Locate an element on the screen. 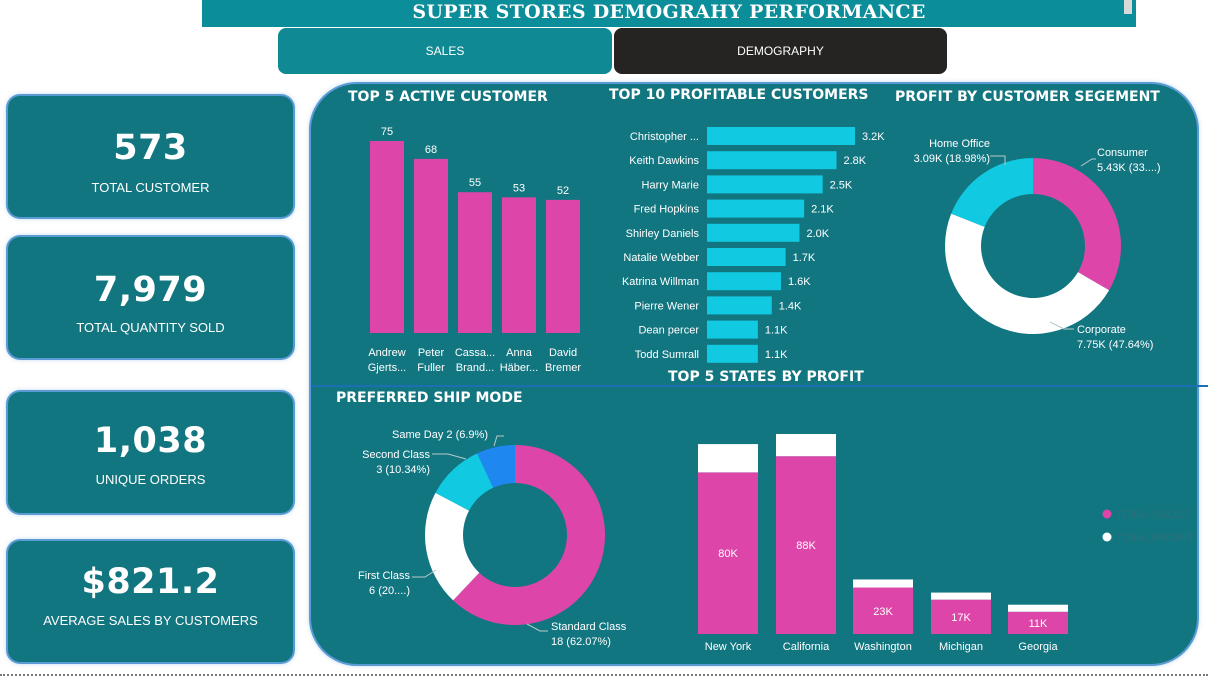 This screenshot has height=683, width=1208. top10-category-label: Todd Sumrall is located at coordinates (667, 355).